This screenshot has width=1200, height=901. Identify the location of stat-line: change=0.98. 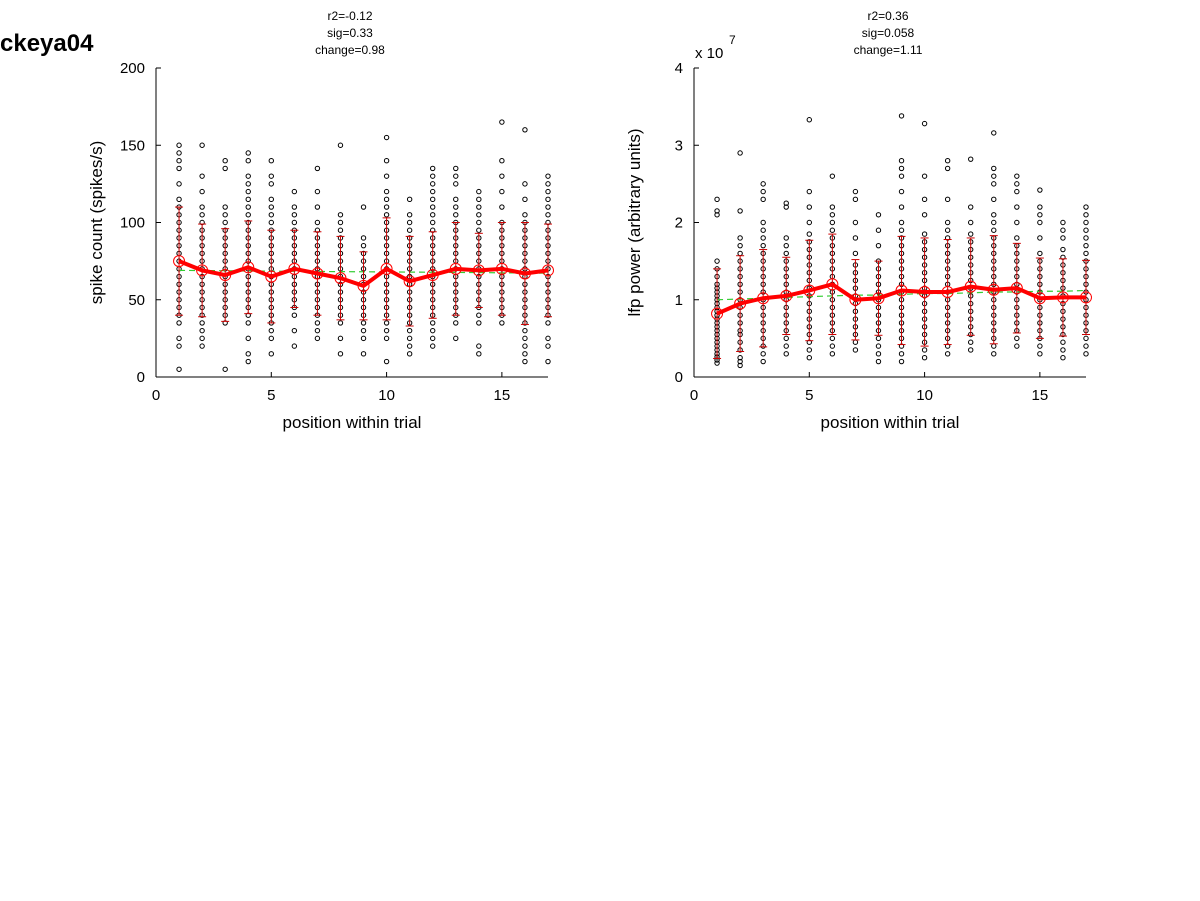
(350, 50).